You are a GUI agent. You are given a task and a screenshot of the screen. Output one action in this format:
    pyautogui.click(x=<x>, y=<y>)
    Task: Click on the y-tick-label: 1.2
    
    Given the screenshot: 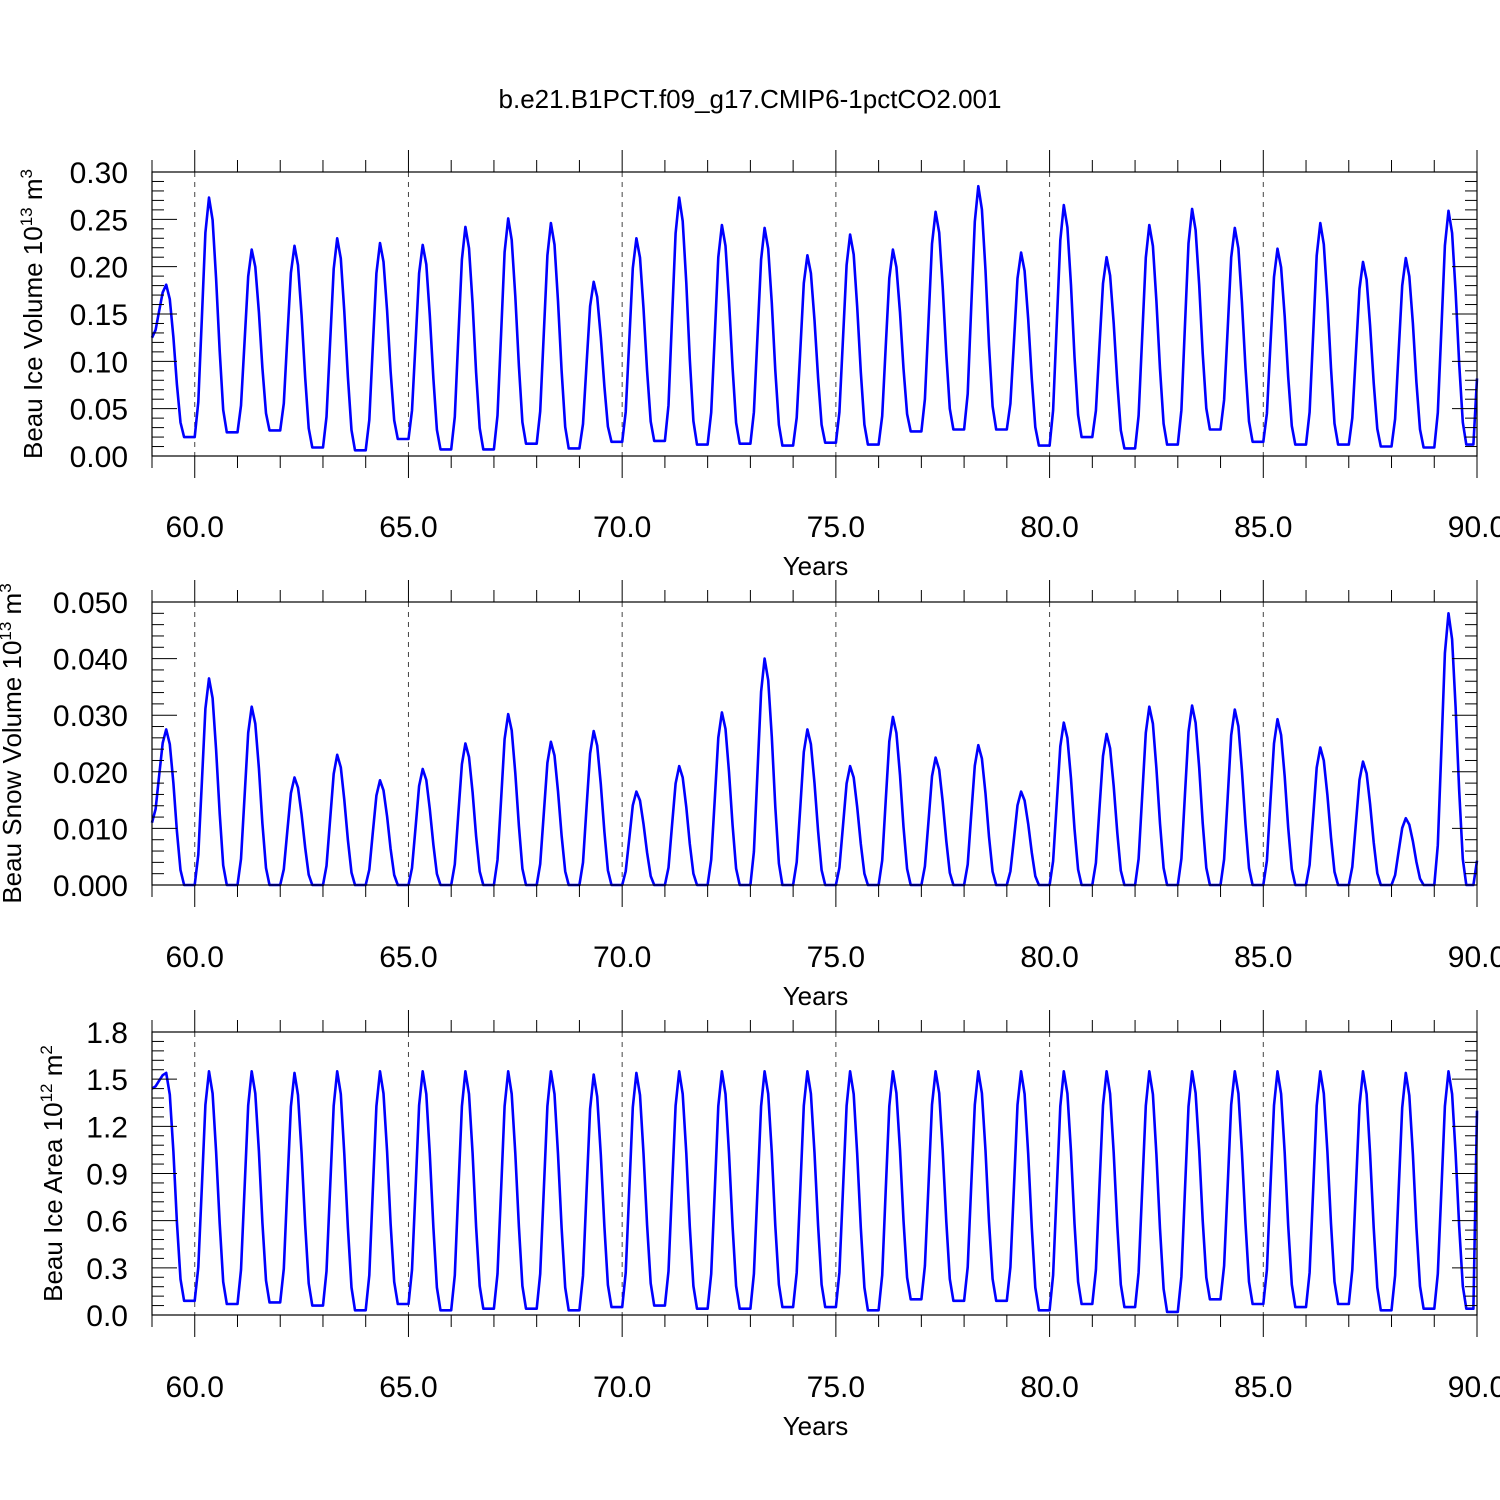 What is the action you would take?
    pyautogui.click(x=107, y=1127)
    